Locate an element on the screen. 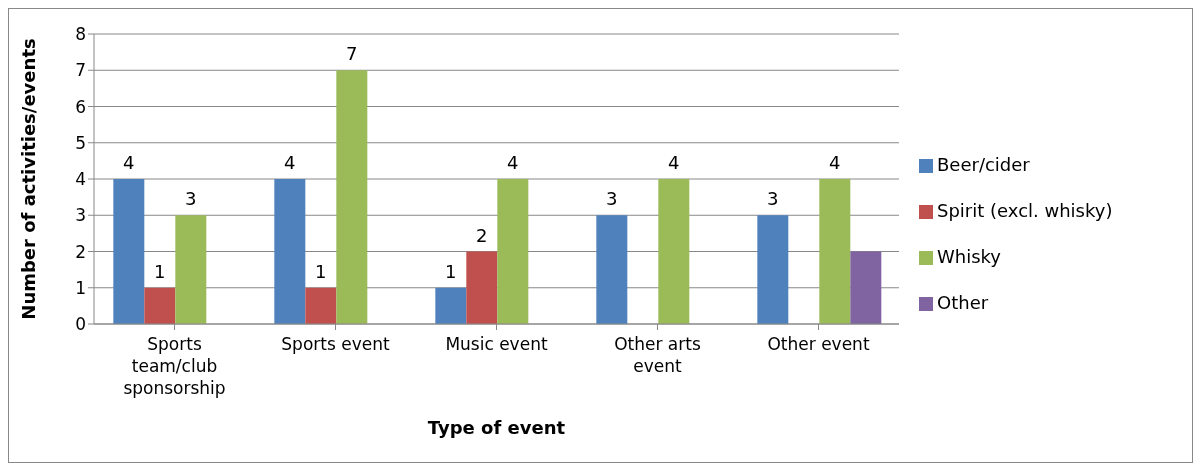 The height and width of the screenshot is (471, 1203). x-tick-label: Sports team/club sponsorship is located at coordinates (174, 366).